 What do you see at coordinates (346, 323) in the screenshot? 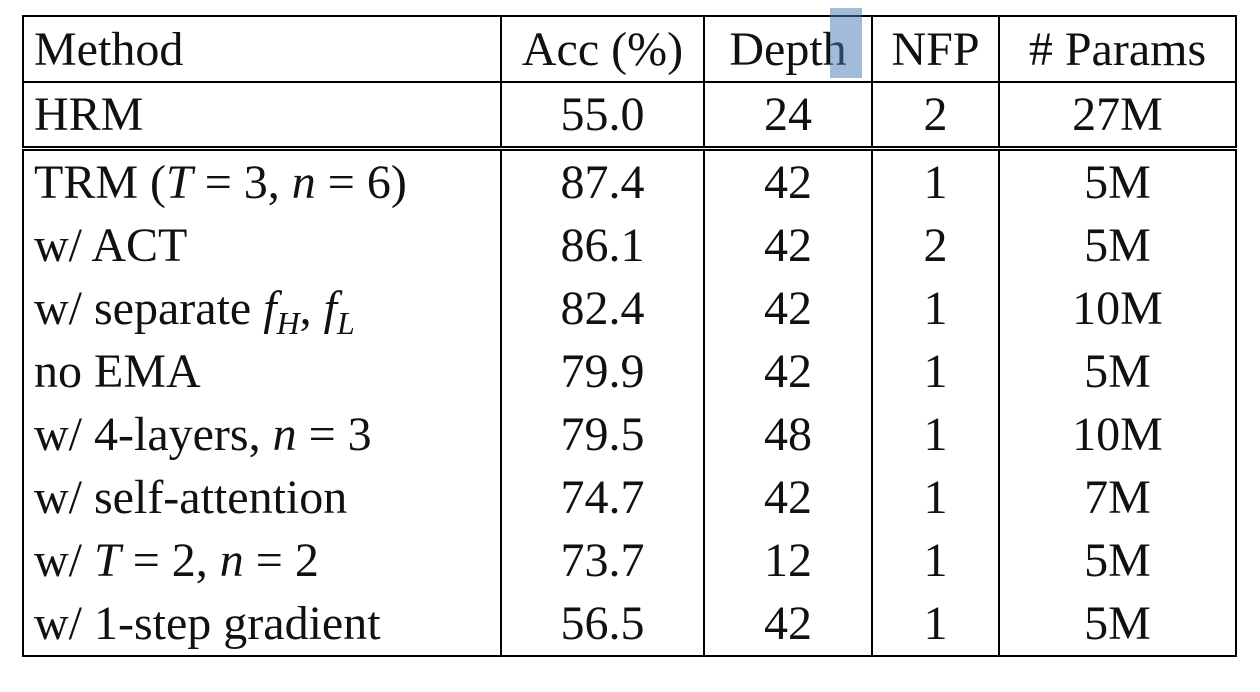
I see `method-text: L` at bounding box center [346, 323].